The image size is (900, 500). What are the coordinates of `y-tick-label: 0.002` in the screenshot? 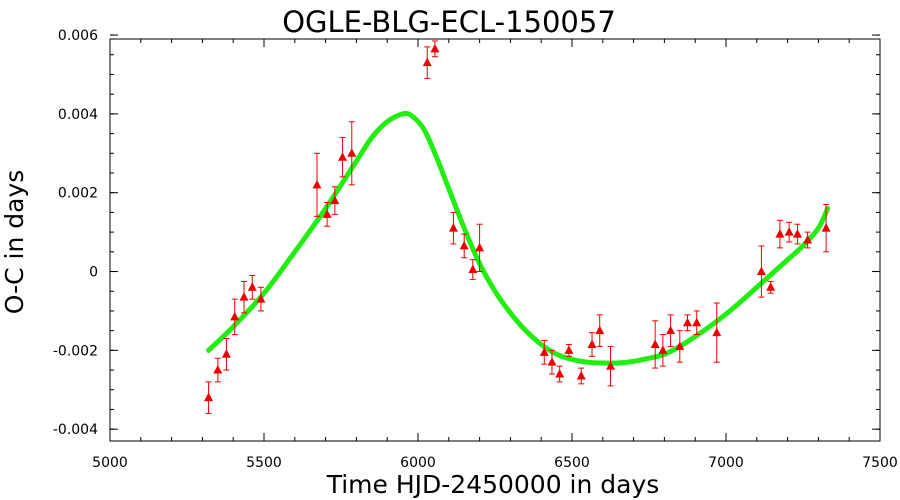 It's located at (78, 194).